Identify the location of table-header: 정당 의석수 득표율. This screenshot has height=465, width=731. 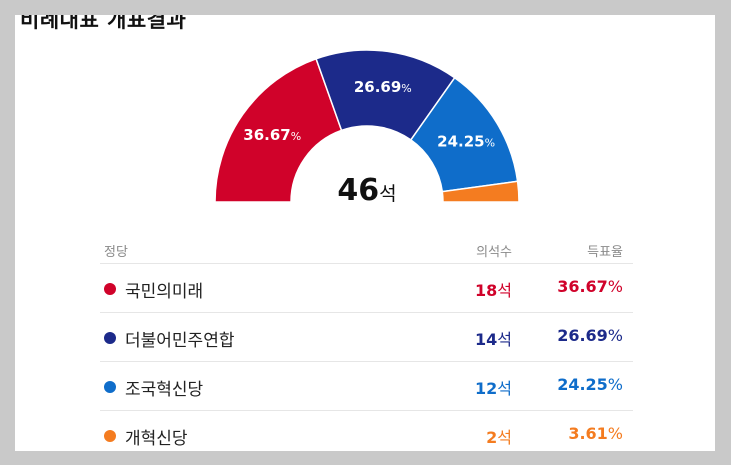
(366, 248).